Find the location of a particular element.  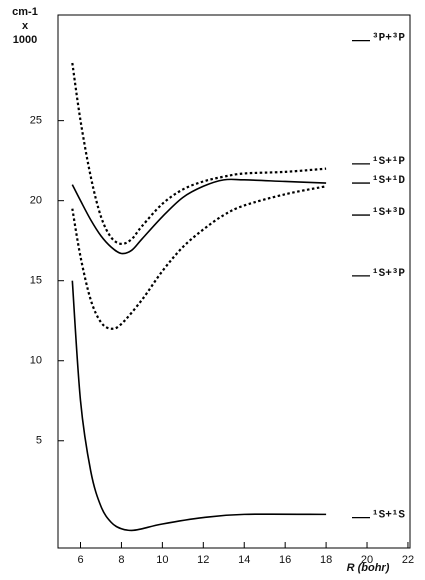

x-tick-label: 22 is located at coordinates (408, 560).